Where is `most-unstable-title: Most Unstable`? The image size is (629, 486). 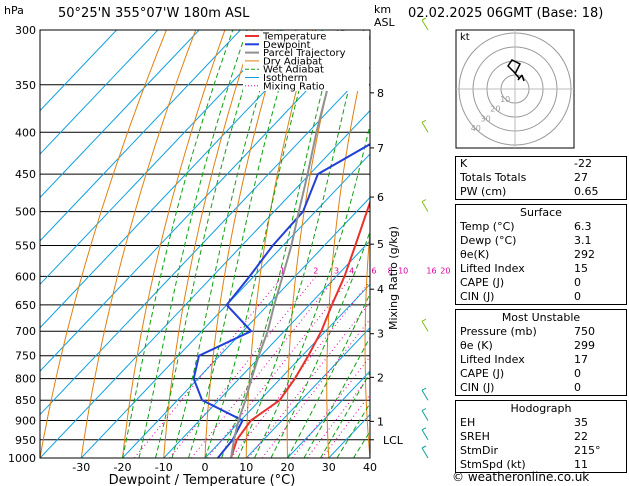
most-unstable-title: Most Unstable is located at coordinates (541, 317).